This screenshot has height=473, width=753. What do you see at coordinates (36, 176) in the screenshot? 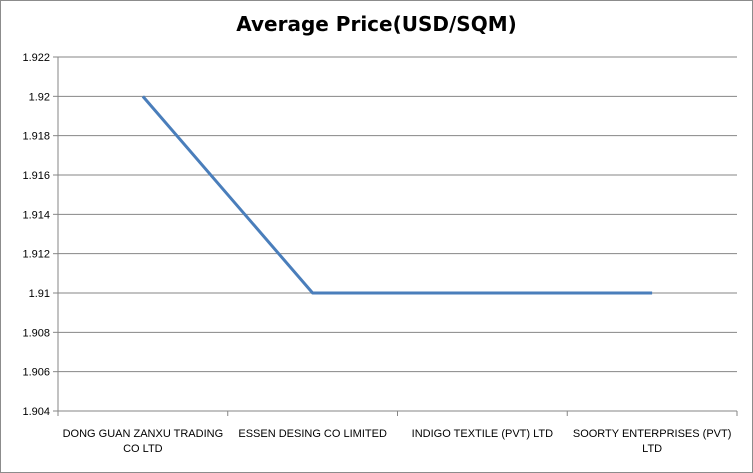
I see `y-tick-label: 1.916` at bounding box center [36, 176].